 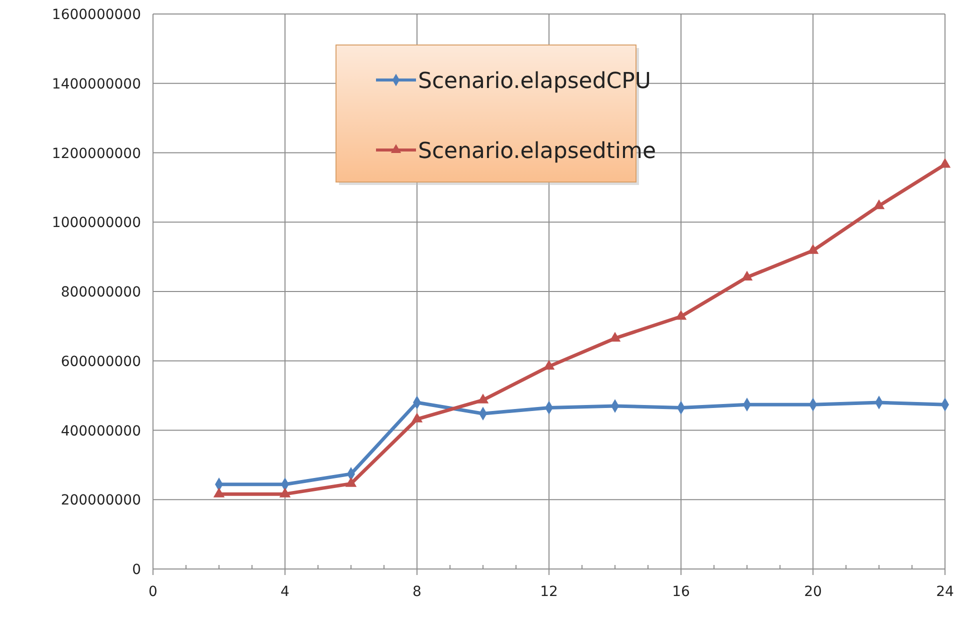 What do you see at coordinates (100, 500) in the screenshot?
I see `y-tick-label: 200000000` at bounding box center [100, 500].